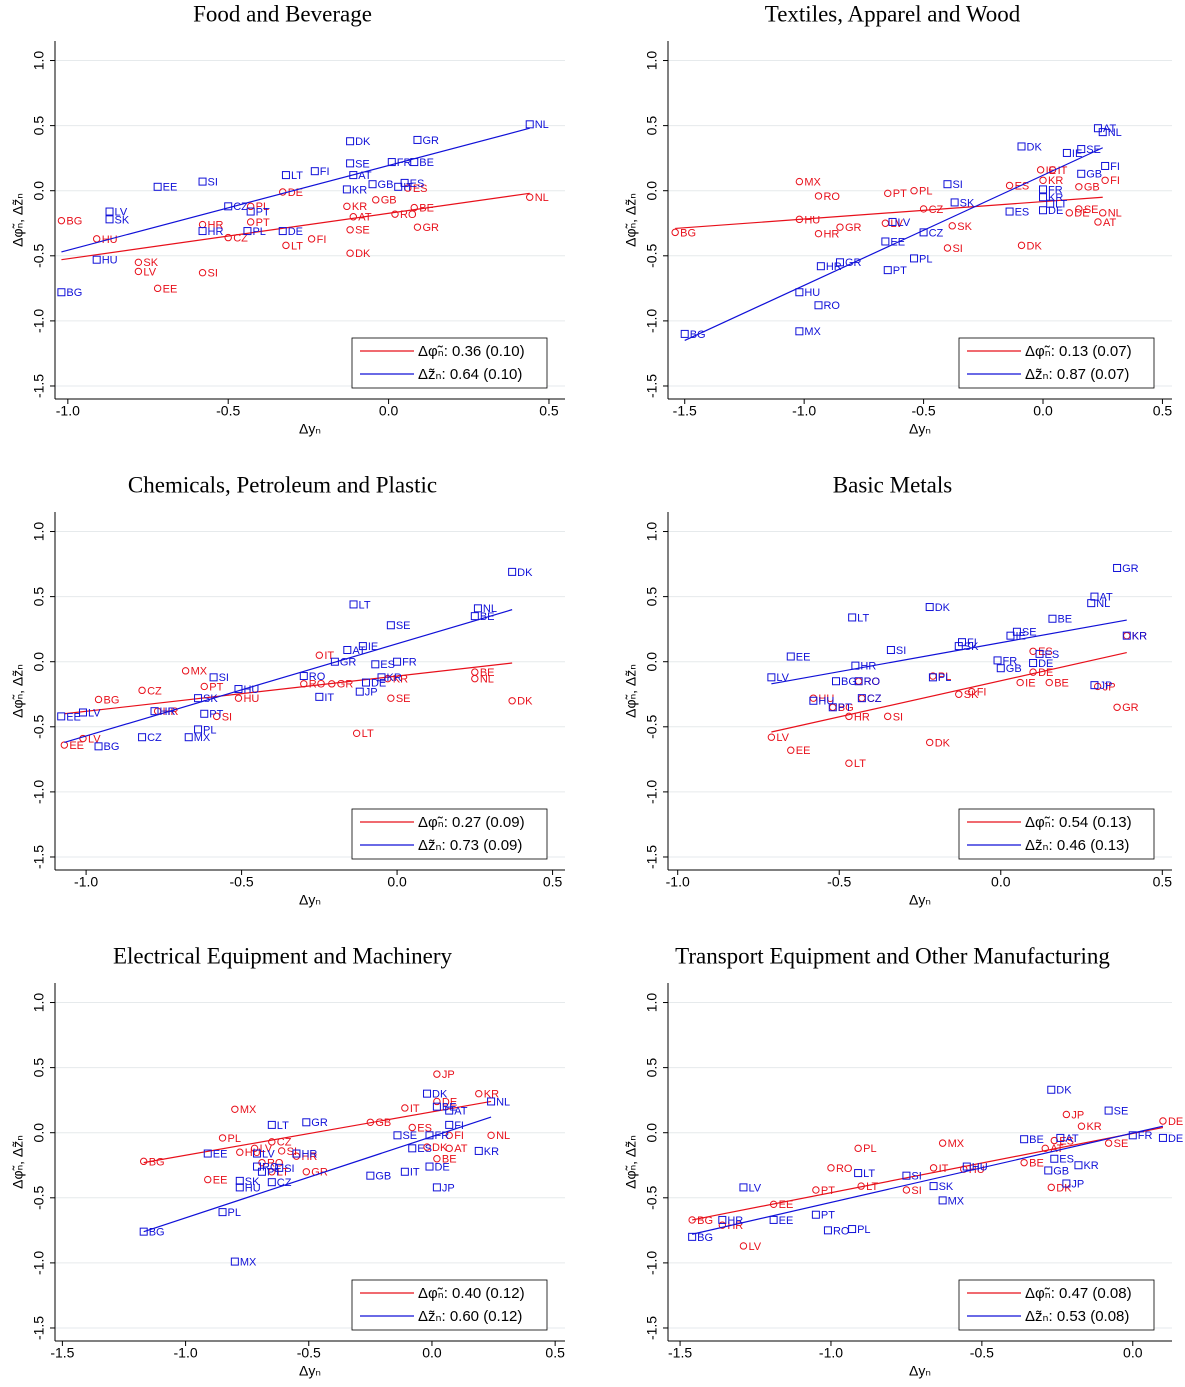 This screenshot has width=1185, height=1387. I want to click on y-tick-label: -1.0, so click(39, 1263).